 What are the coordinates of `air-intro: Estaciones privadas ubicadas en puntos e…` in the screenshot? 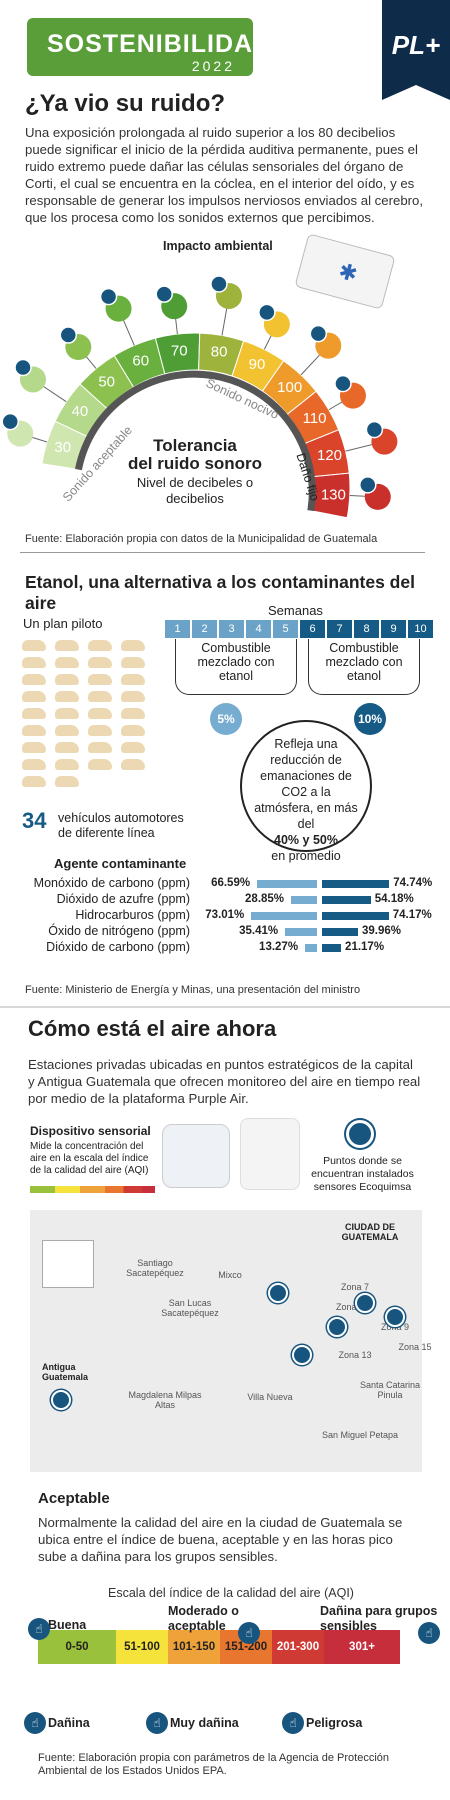 It's located at (224, 1081).